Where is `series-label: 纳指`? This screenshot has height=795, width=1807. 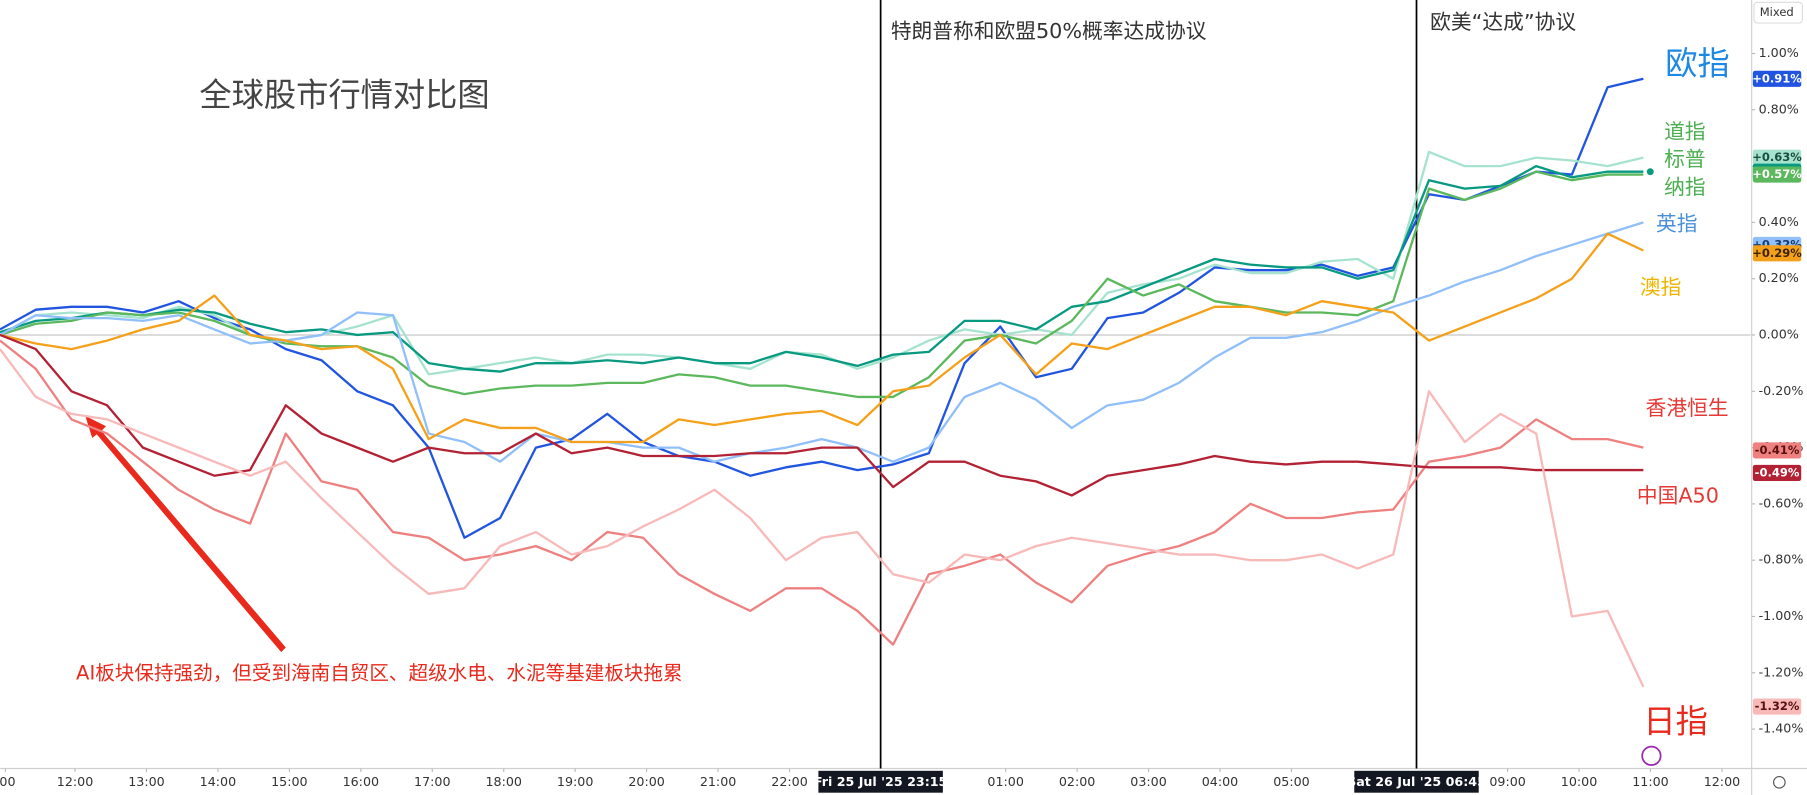 series-label: 纳指 is located at coordinates (1684, 187).